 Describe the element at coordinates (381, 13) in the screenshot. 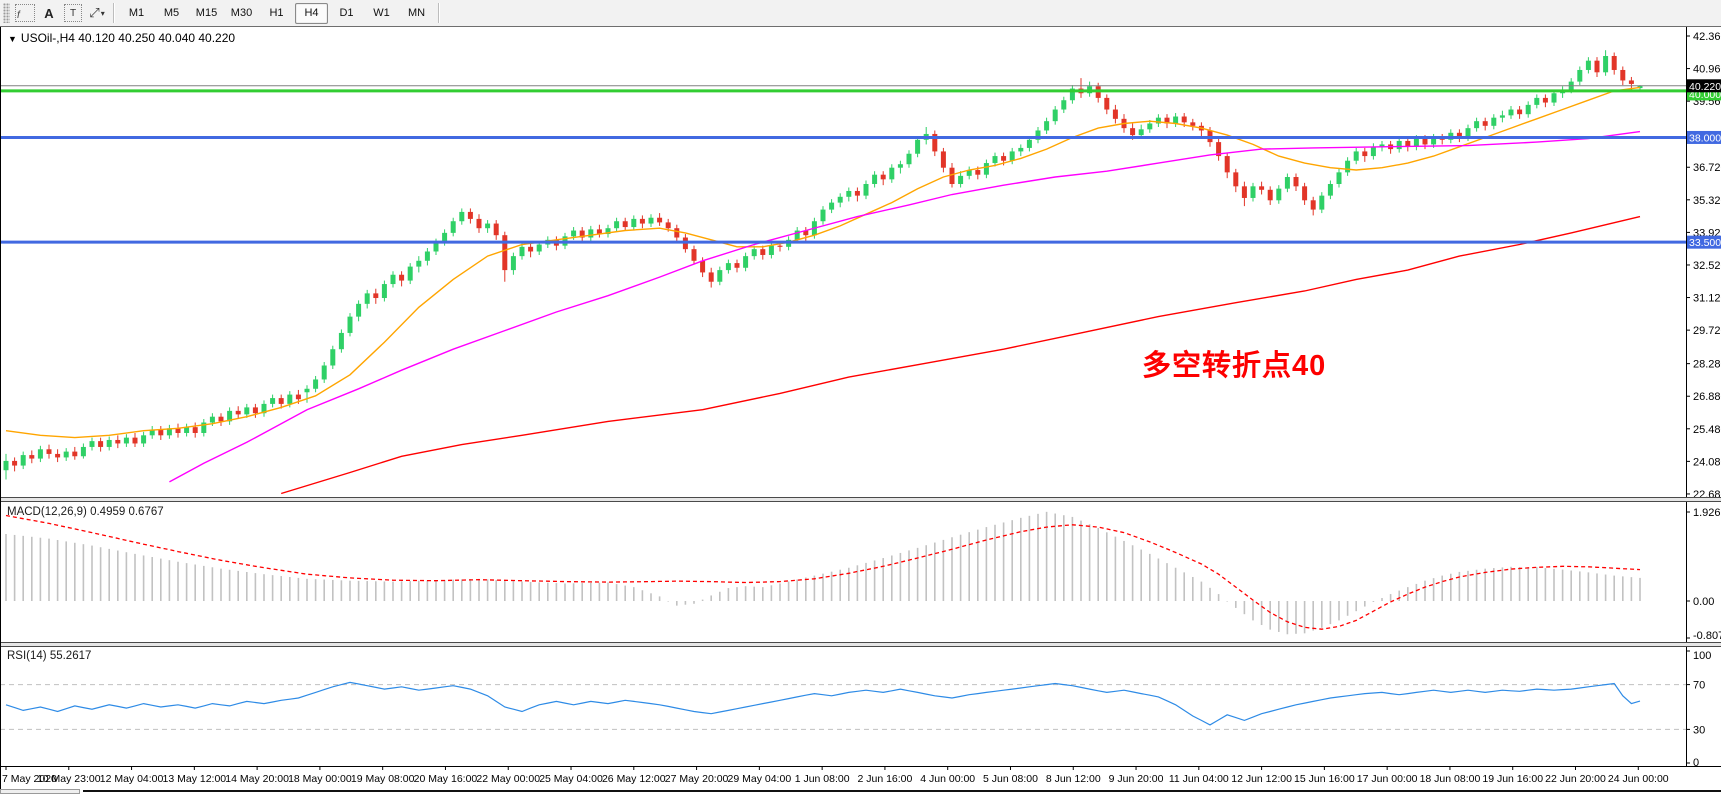

I see `timeframe-button-W1: W1` at that location.